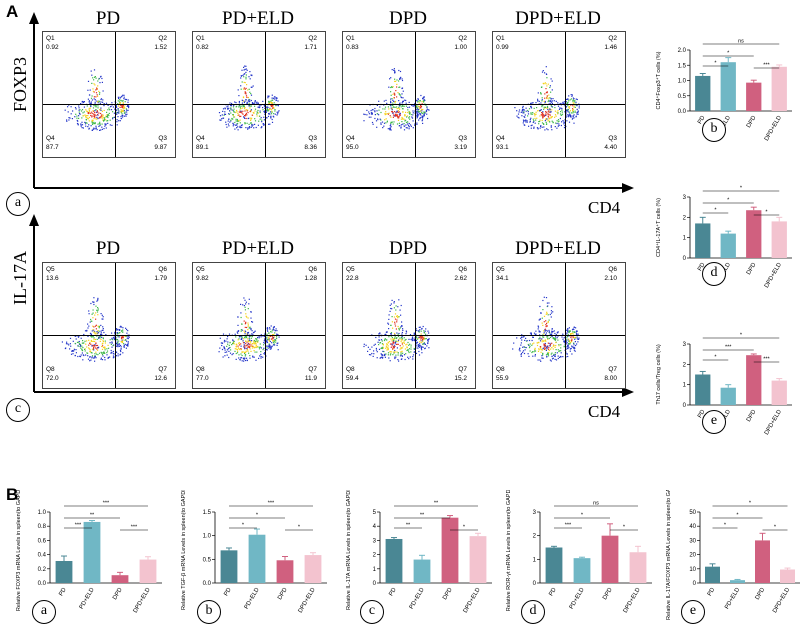 The width and height of the screenshot is (809, 630). I want to click on quadrant-value: 34.1, so click(502, 278).